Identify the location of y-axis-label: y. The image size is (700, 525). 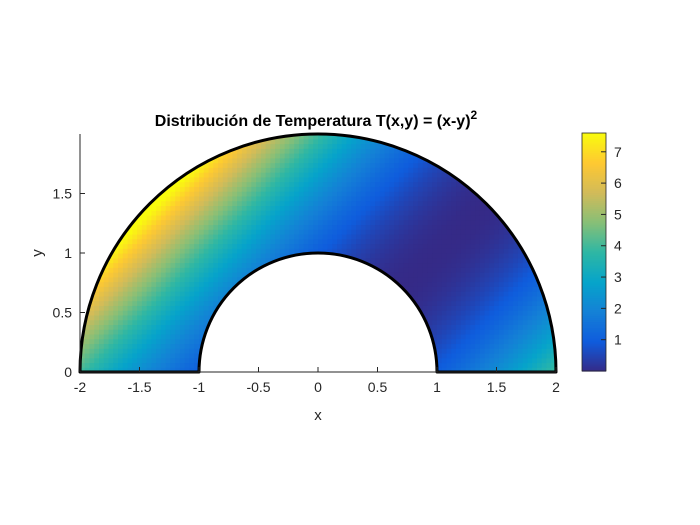
(37, 253).